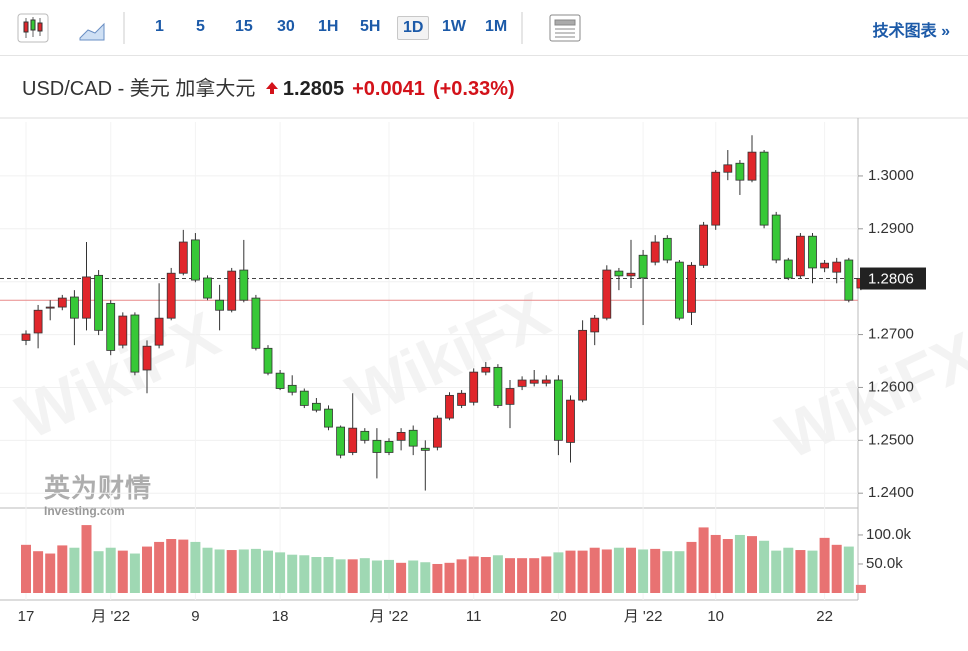 The width and height of the screenshot is (968, 651). What do you see at coordinates (92, 31) in the screenshot?
I see `area-icon` at bounding box center [92, 31].